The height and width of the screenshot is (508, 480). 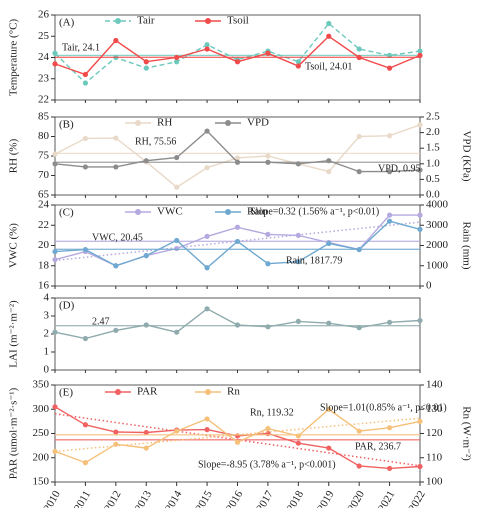 What do you see at coordinates (47, 352) in the screenshot?
I see `y-tick-label: 1` at bounding box center [47, 352].